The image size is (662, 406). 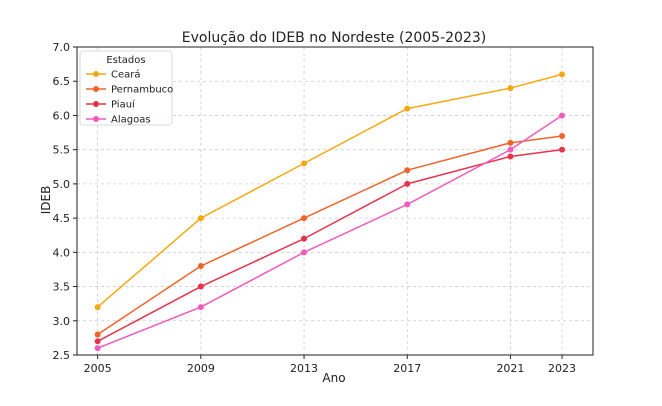 I want to click on x-tick-label: 2009, so click(x=201, y=368).